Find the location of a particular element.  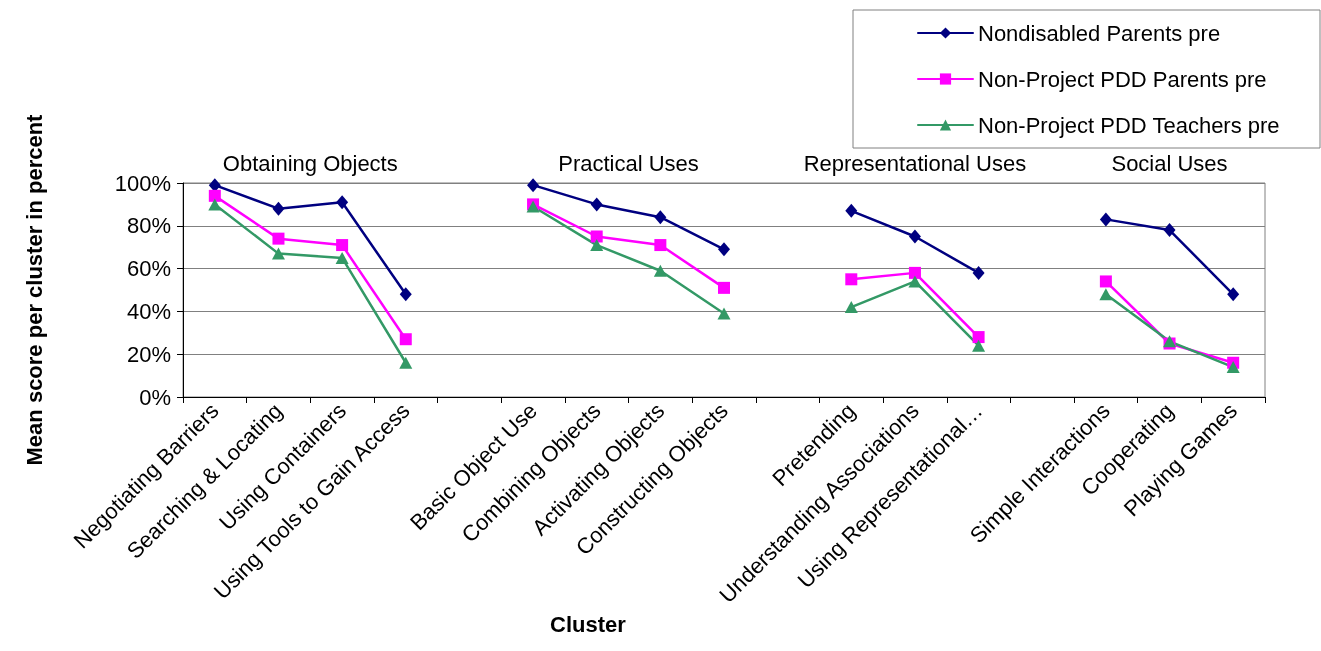

text: Practical Uses is located at coordinates (628, 163).